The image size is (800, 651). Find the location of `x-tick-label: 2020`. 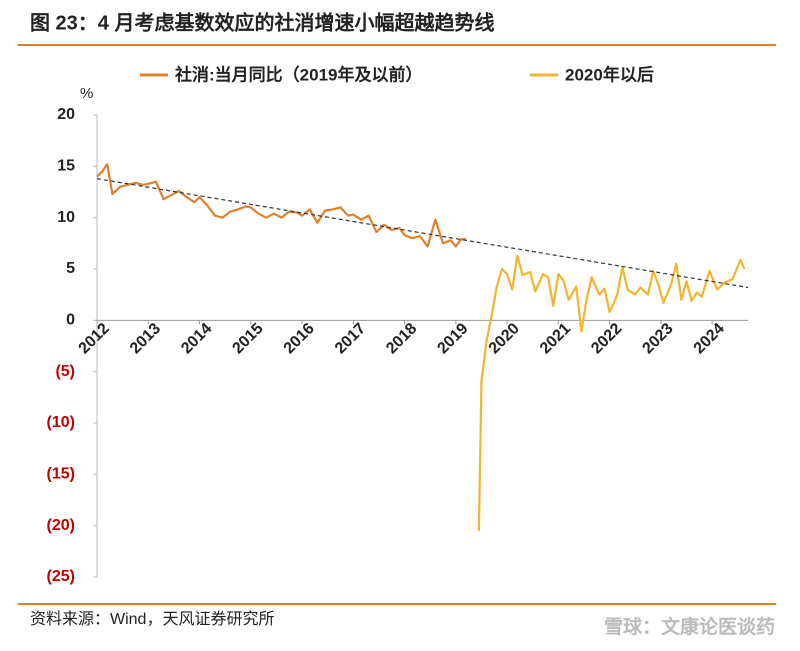

x-tick-label: 2020 is located at coordinates (504, 338).